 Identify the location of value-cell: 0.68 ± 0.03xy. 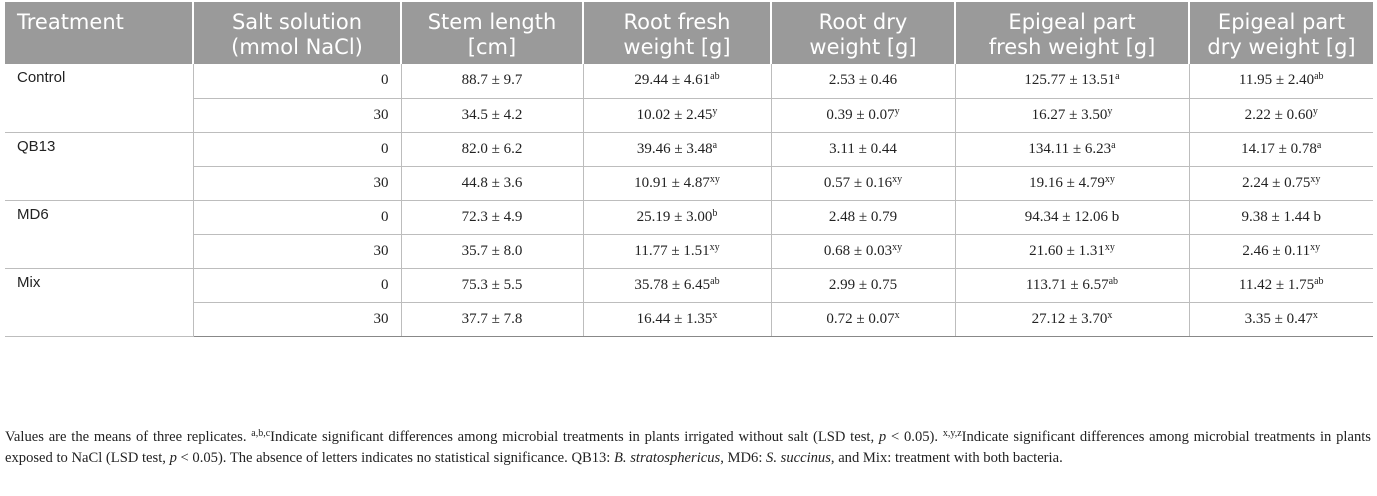
(862, 251).